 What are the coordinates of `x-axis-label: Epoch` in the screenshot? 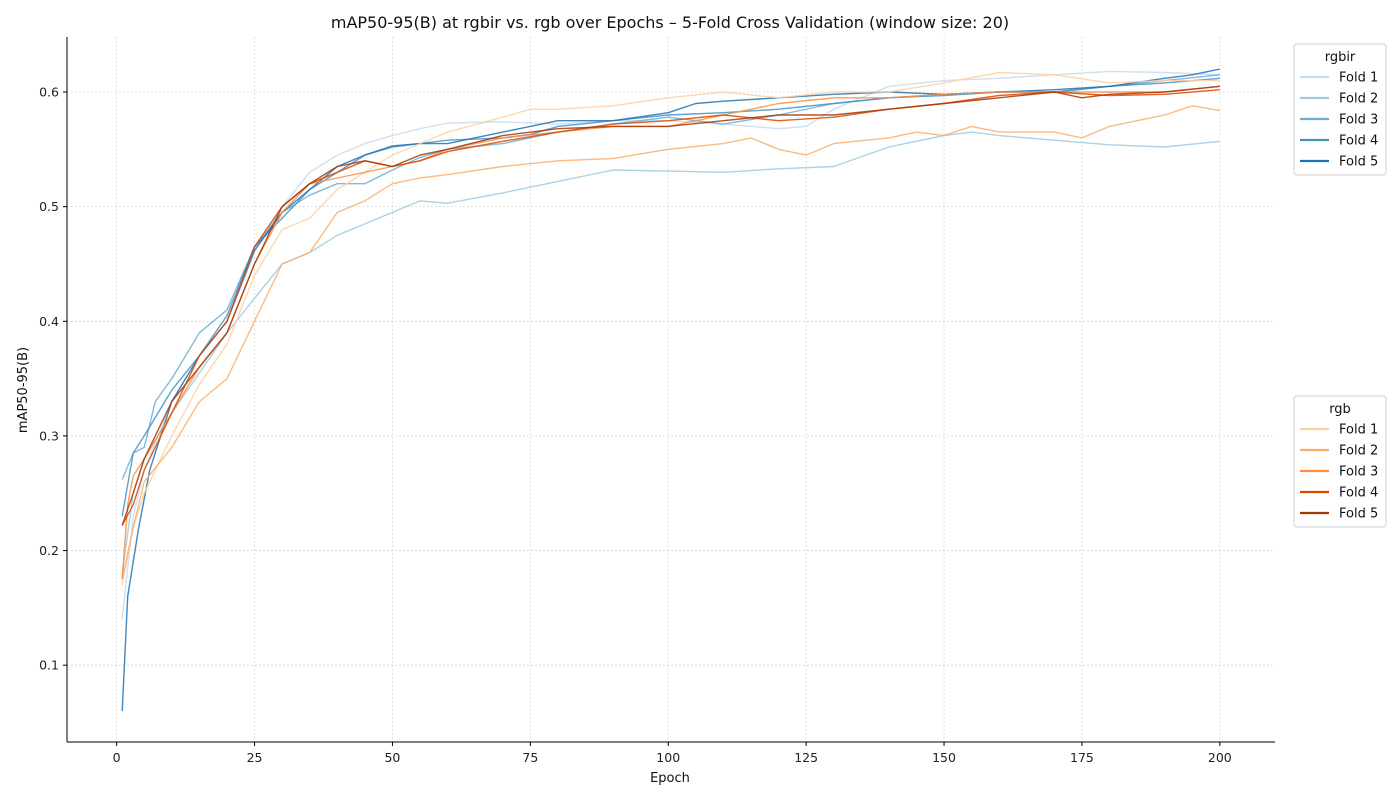 It's located at (670, 778).